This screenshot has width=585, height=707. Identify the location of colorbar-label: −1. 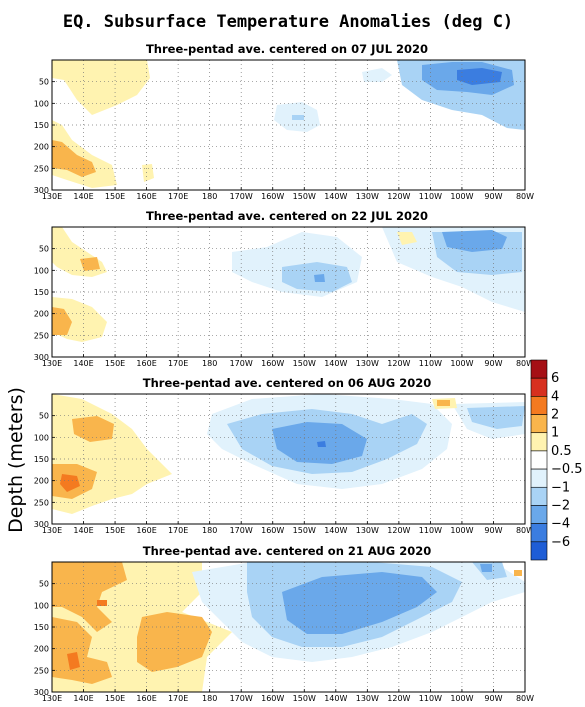
(560, 487).